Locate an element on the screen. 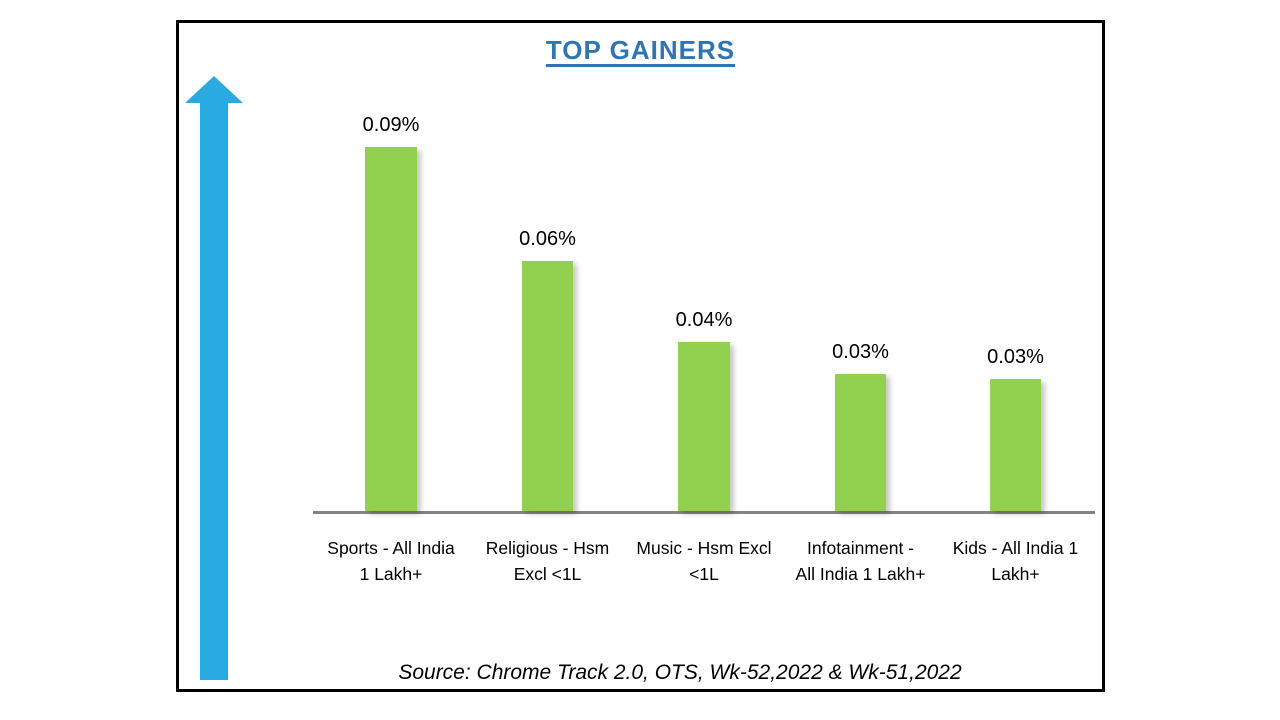  bar-sports: 0.09% is located at coordinates (391, 312).